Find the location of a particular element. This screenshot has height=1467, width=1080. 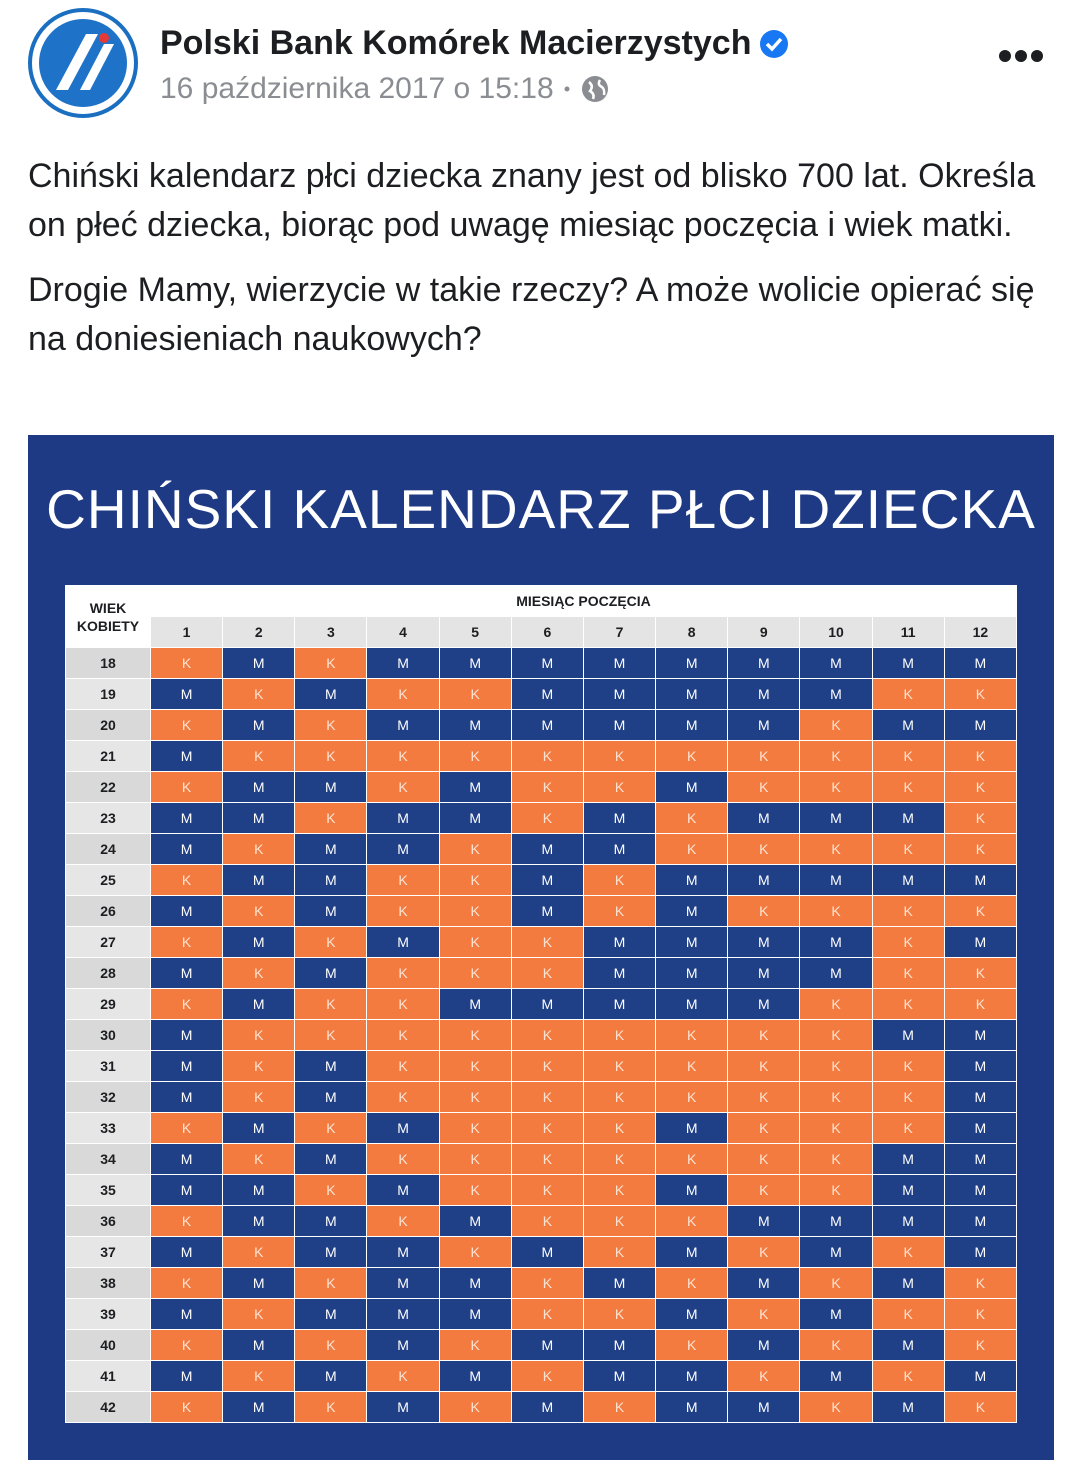

avatar is located at coordinates (83, 63).